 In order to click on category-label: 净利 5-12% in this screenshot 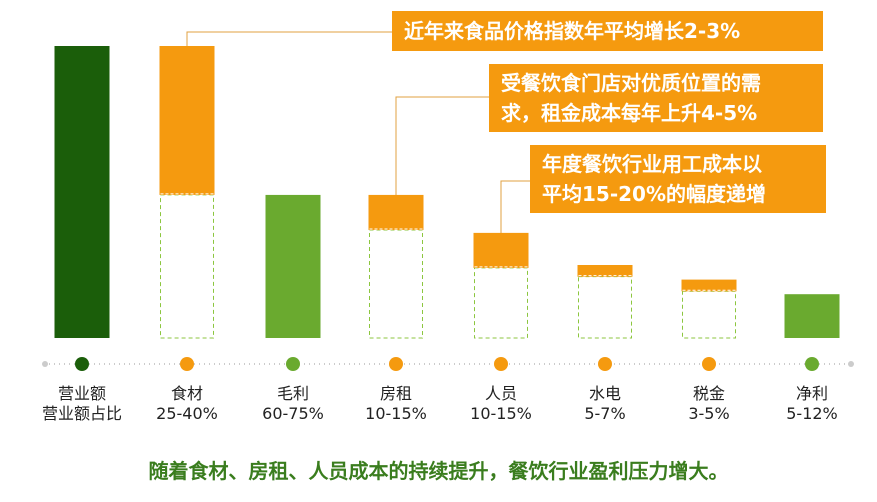, I will do `click(812, 404)`.